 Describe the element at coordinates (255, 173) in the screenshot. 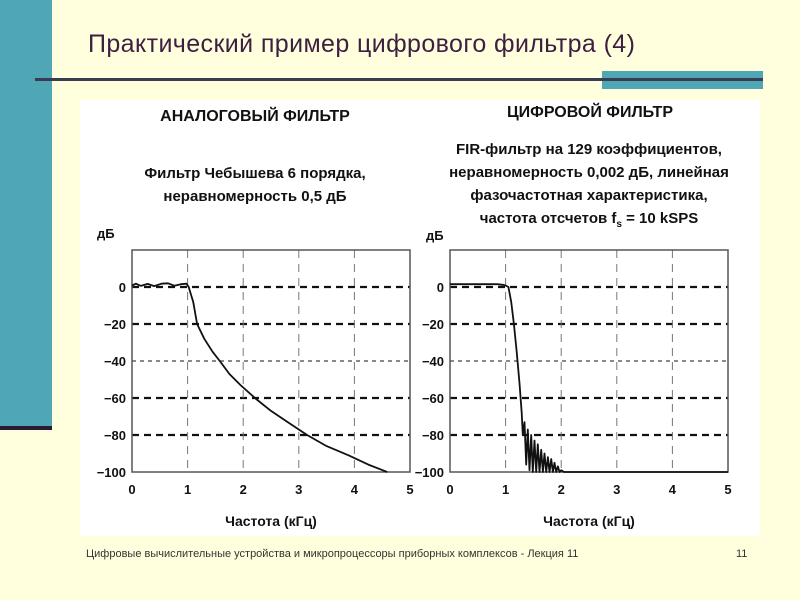

I see `analog-subtitle-line-1: Фильтр Чебышева 6 порядка,` at that location.